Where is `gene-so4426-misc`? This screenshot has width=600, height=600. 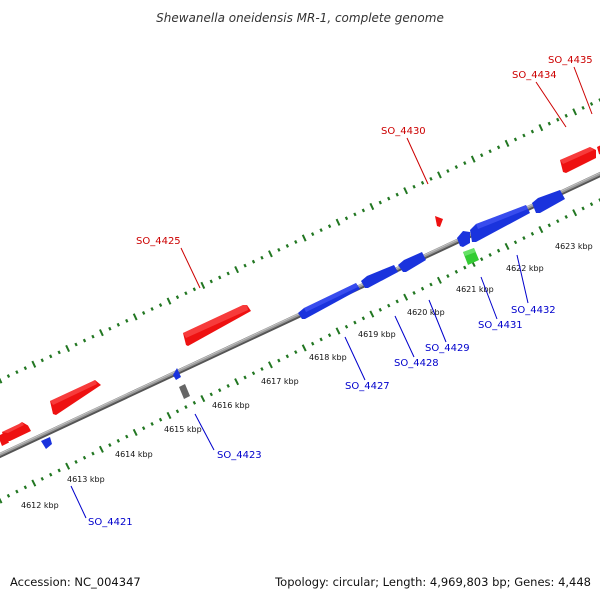 gene-so4426-misc is located at coordinates (184, 391).